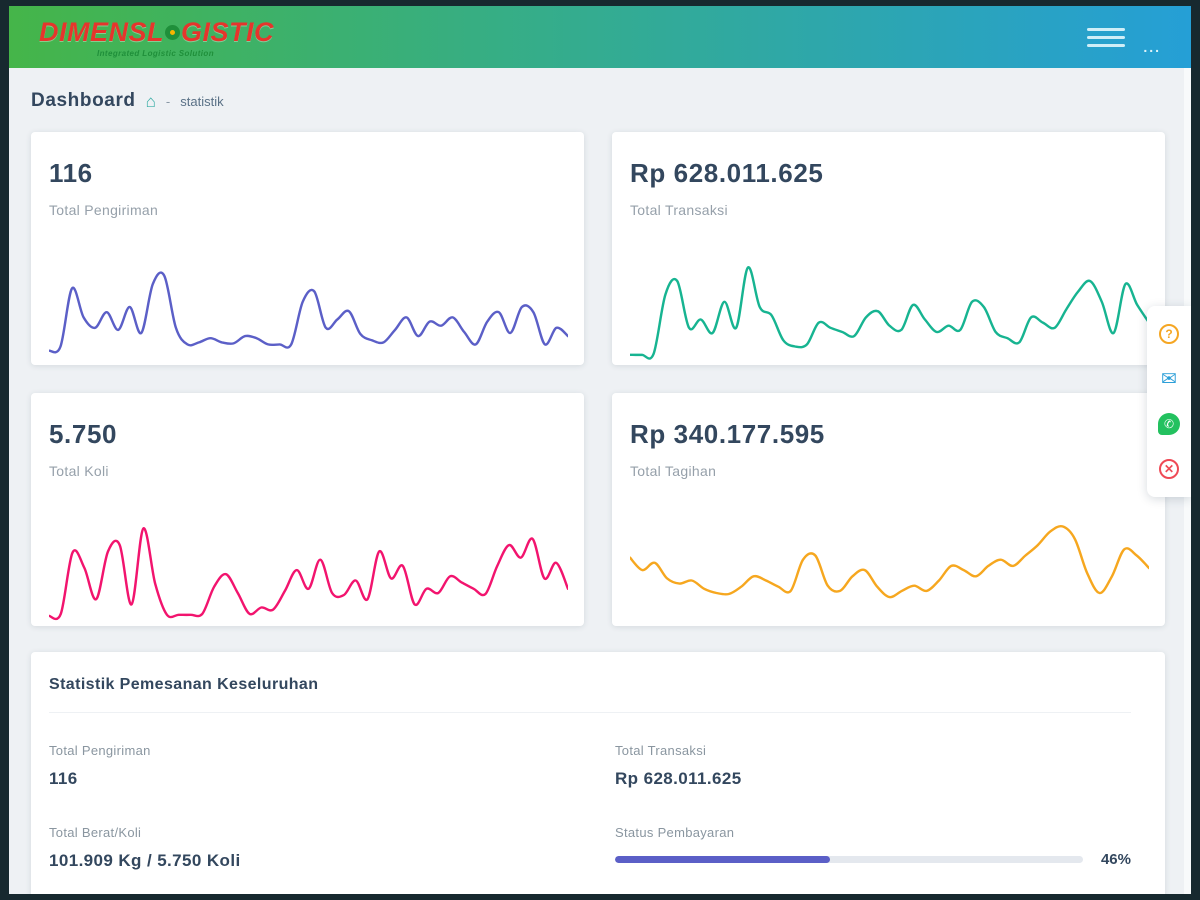  I want to click on progress-fill, so click(723, 859).